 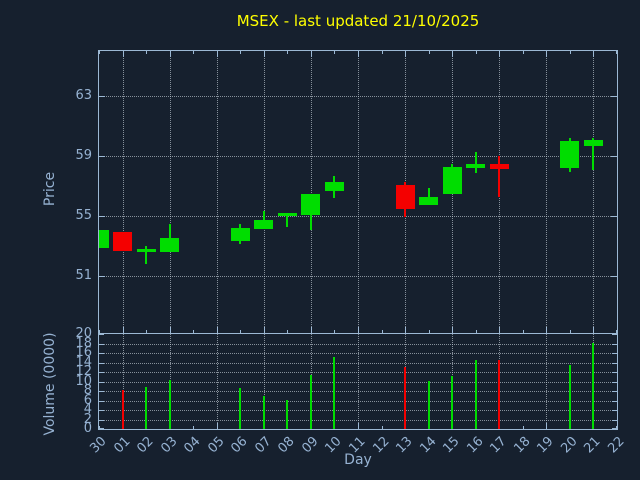 What do you see at coordinates (83, 155) in the screenshot?
I see `price-tick-label-59: 59` at bounding box center [83, 155].